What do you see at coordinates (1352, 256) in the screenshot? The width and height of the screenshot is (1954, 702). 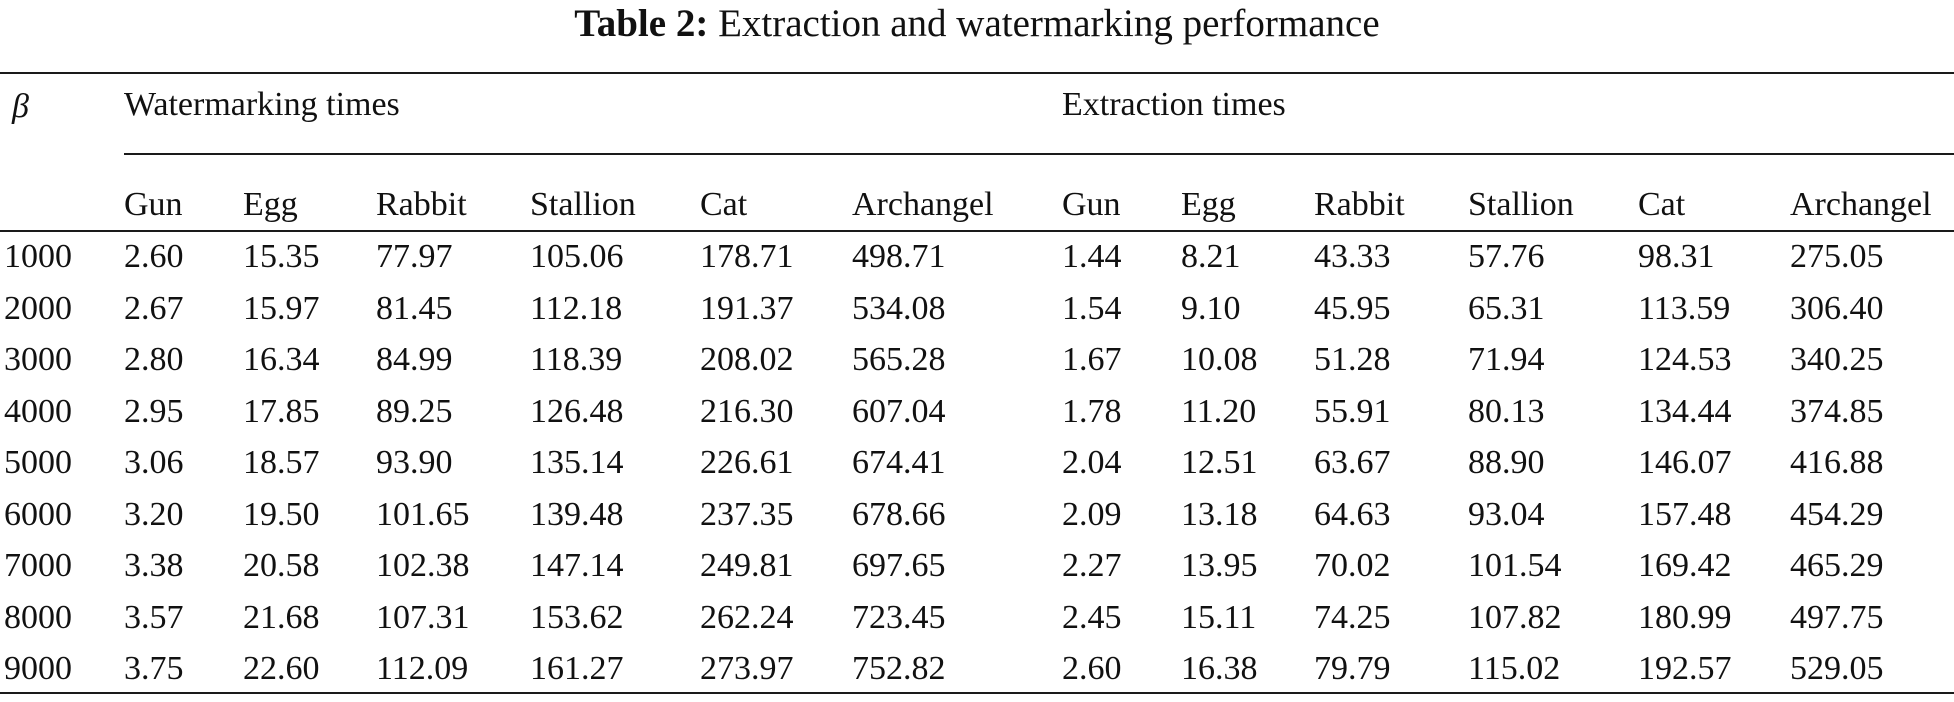 I see `table-cell: 43.33` at bounding box center [1352, 256].